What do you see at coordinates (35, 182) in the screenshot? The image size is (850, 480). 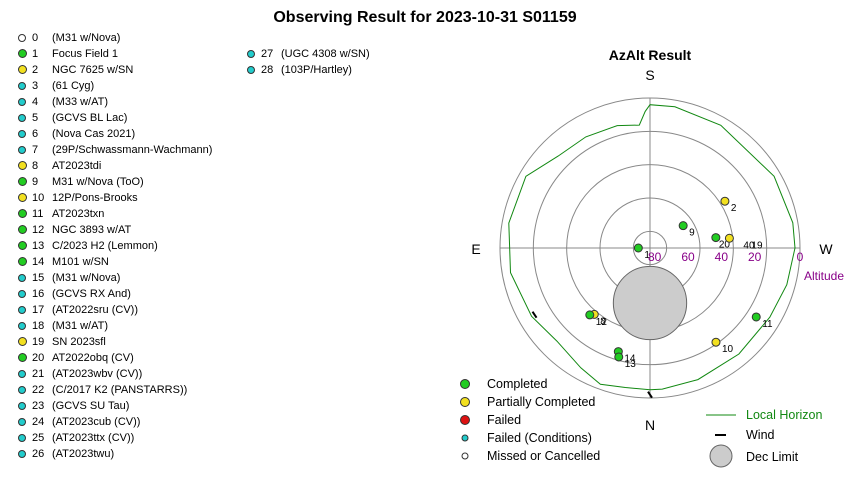 I see `target-number: 9` at bounding box center [35, 182].